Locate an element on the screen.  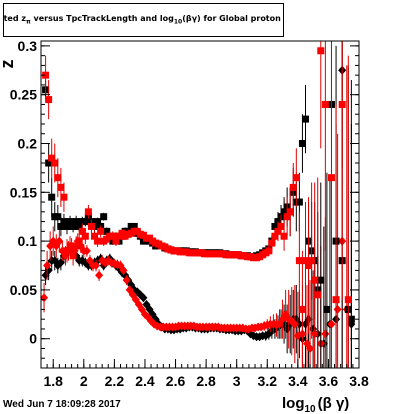
y-tick-label: 0.3 is located at coordinates (28, 46).